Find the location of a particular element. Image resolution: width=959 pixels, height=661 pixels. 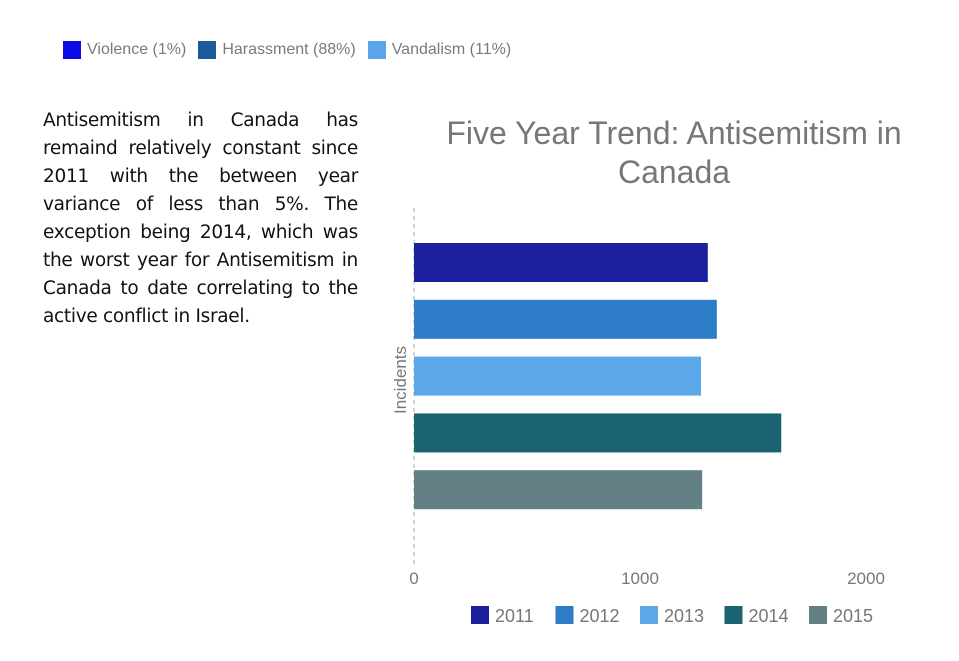

y-axis-label: Incidents is located at coordinates (400, 380).